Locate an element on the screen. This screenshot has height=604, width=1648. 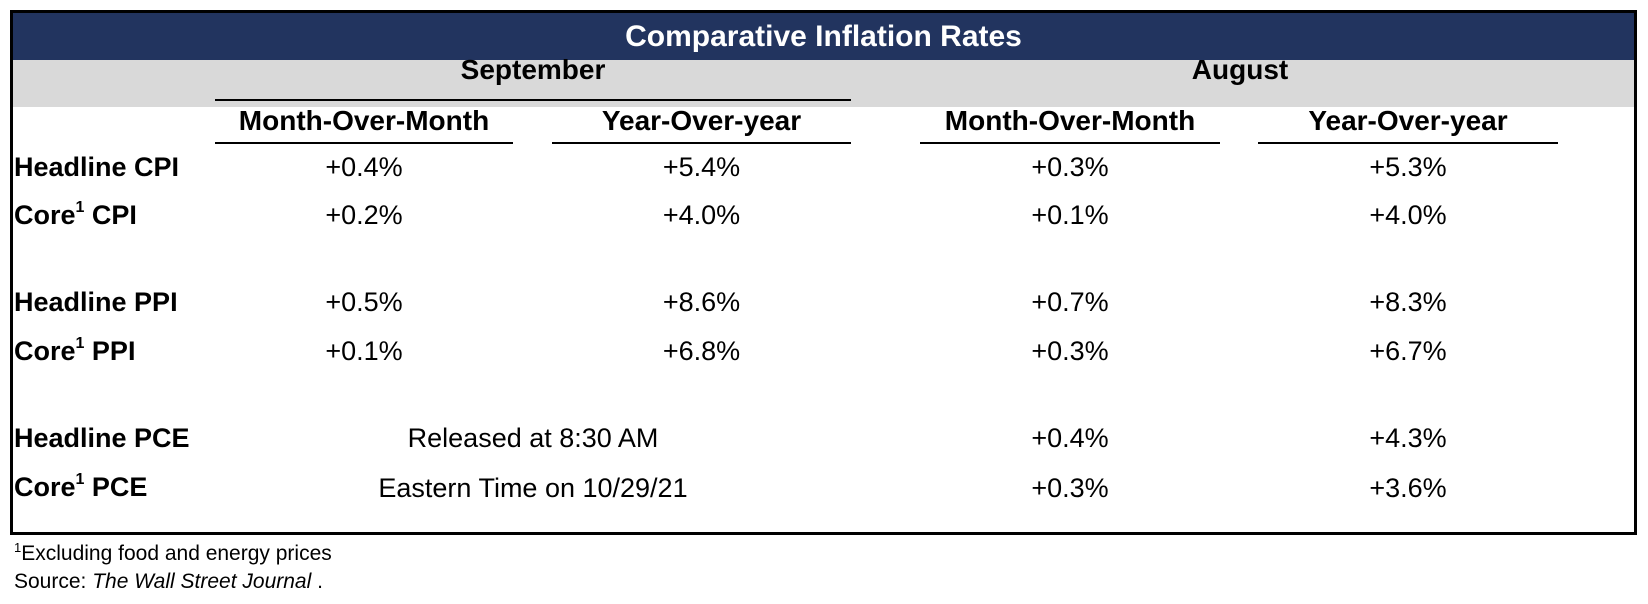
cell-core-cpi-aug-yoy: +4.0% is located at coordinates (1408, 215).